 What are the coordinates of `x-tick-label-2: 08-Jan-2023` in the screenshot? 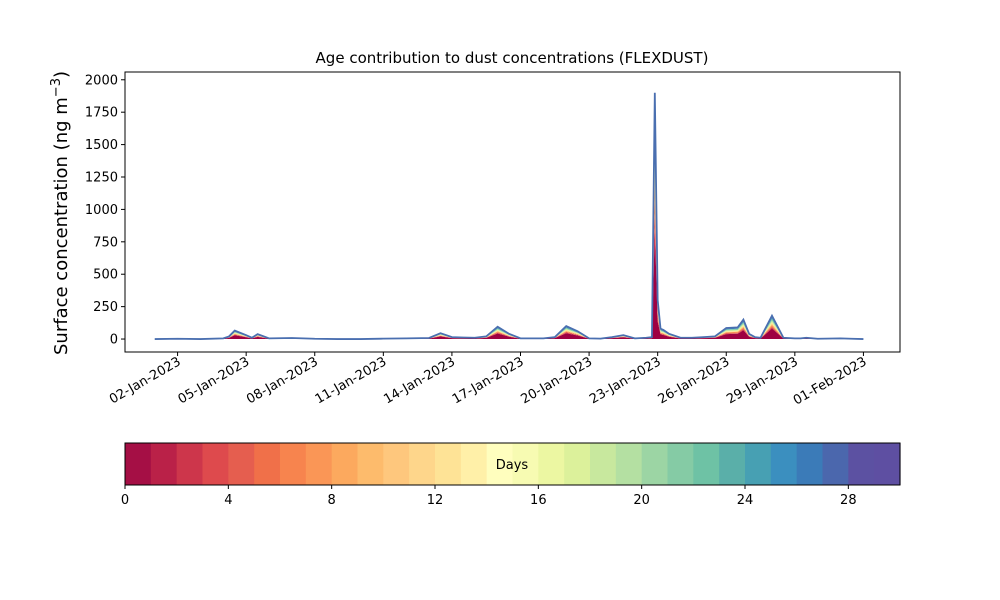 It's located at (282, 380).